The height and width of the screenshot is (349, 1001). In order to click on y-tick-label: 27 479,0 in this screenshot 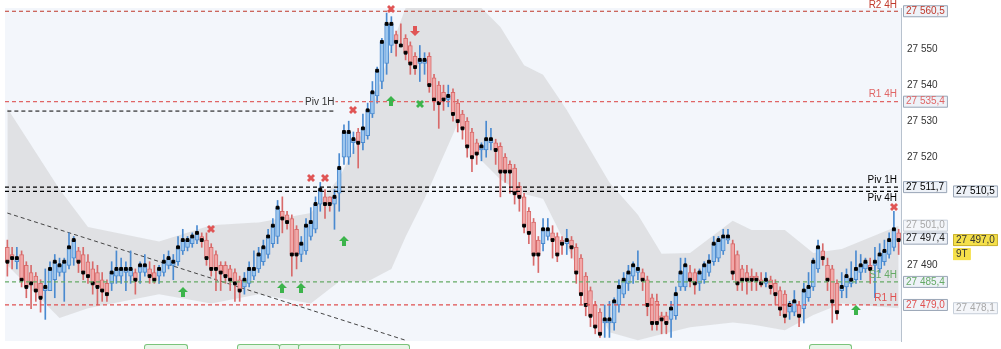, I will do `click(926, 304)`.